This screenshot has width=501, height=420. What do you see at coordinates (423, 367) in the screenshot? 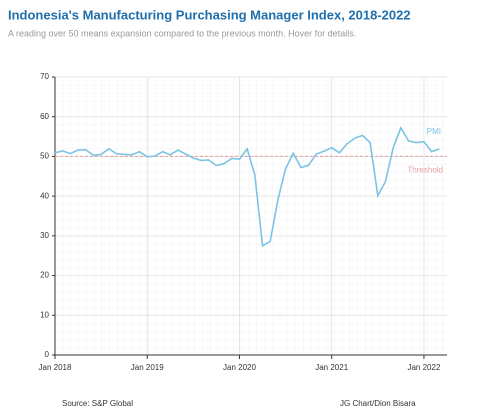
I see `x-tick-label: Jan 2022` at bounding box center [423, 367].